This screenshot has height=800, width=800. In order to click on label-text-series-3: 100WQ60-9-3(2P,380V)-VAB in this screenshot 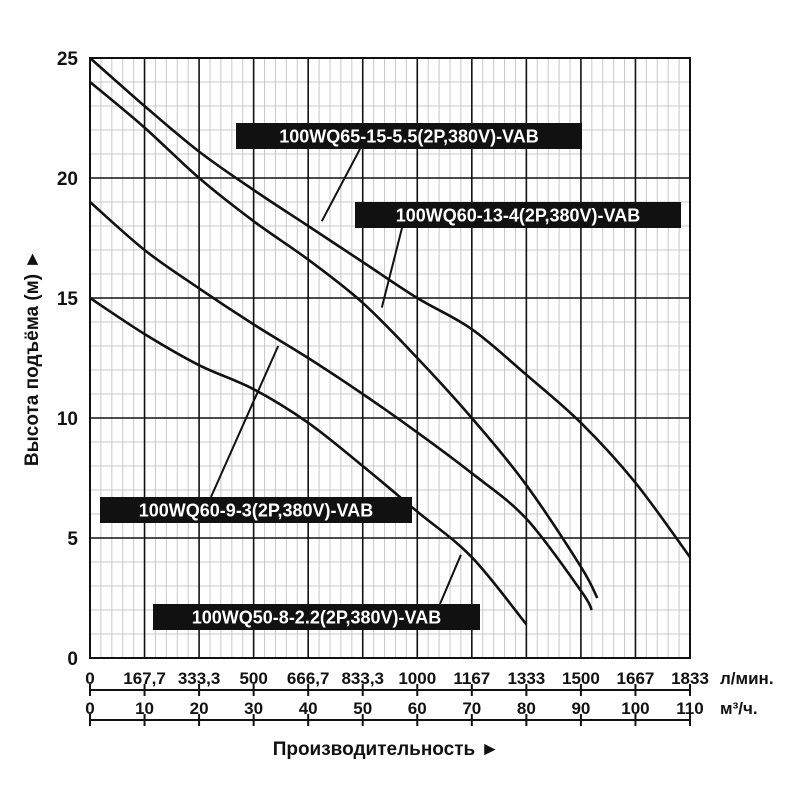, I will do `click(256, 511)`.